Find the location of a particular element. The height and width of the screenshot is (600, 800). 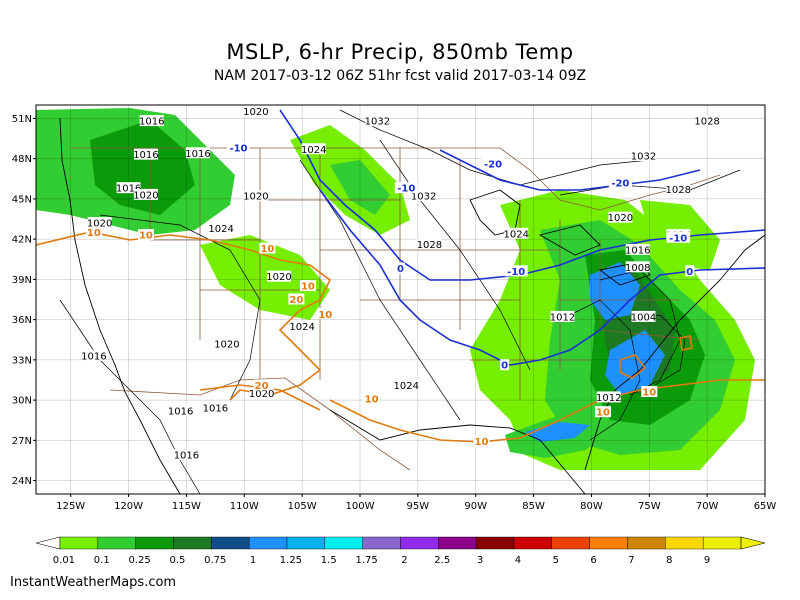

lon-label: 75W is located at coordinates (649, 506).